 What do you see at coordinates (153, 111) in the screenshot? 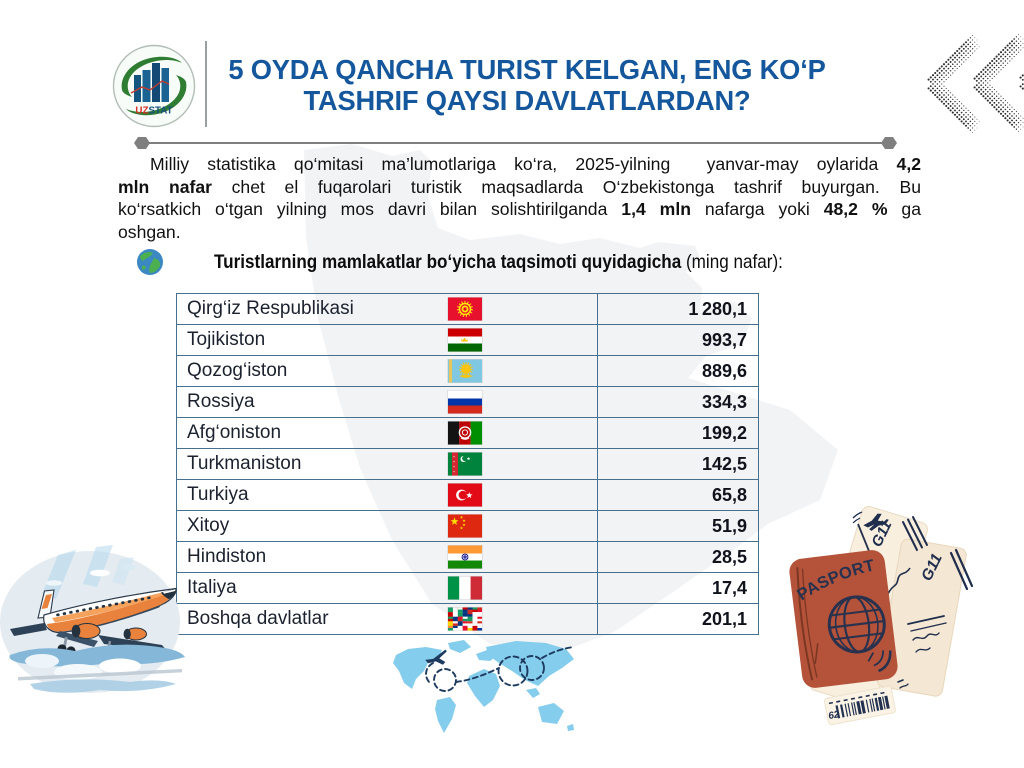
I see `svg-text: UZSTAT` at bounding box center [153, 111].